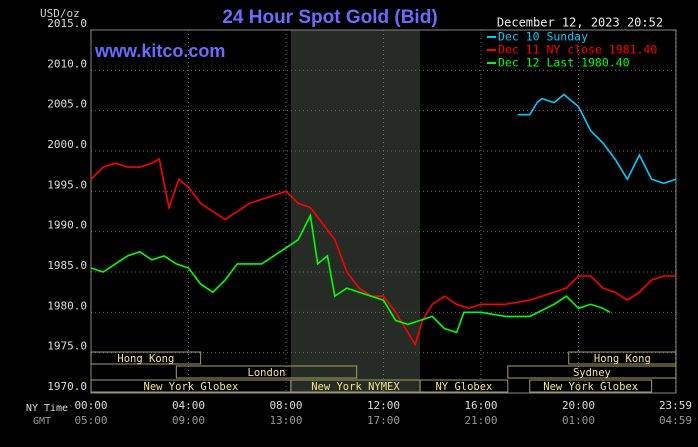 The height and width of the screenshot is (447, 698). What do you see at coordinates (577, 50) in the screenshot?
I see `legend-label: Dec 11 NY close 1981.40` at bounding box center [577, 50].